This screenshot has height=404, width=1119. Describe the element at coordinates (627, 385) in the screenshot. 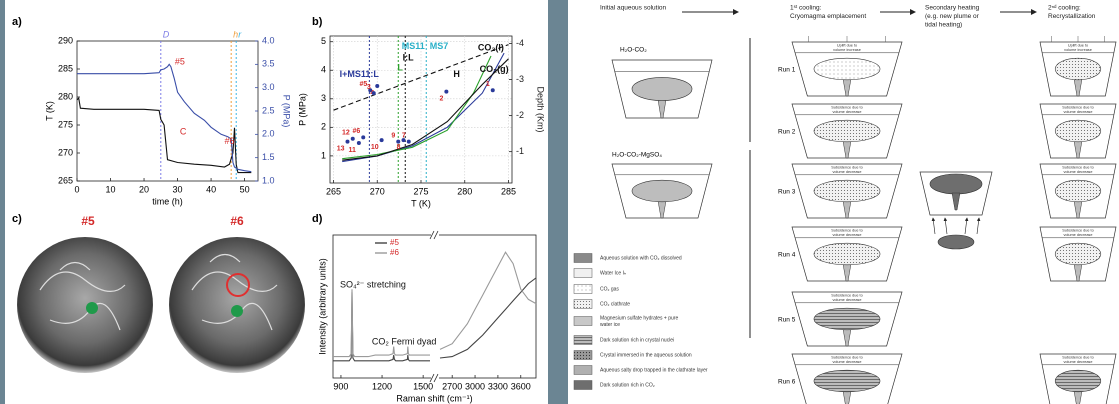

I see `legend-label: Dark solution rich in CO₂` at that location.